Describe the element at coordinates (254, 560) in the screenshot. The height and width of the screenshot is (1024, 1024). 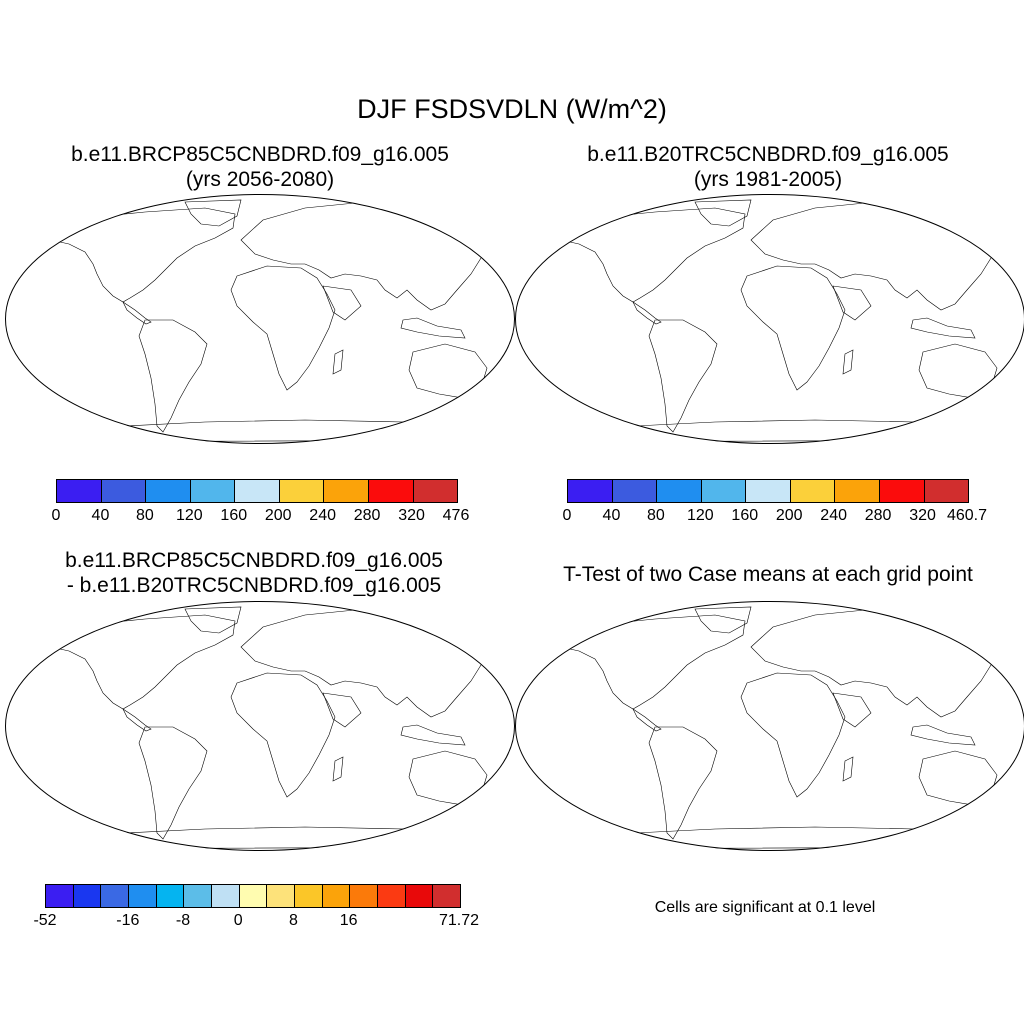
I see `panel-diff-title-line1: b.e11.BRCP85C5CNBDRD.f09_g16.005` at that location.